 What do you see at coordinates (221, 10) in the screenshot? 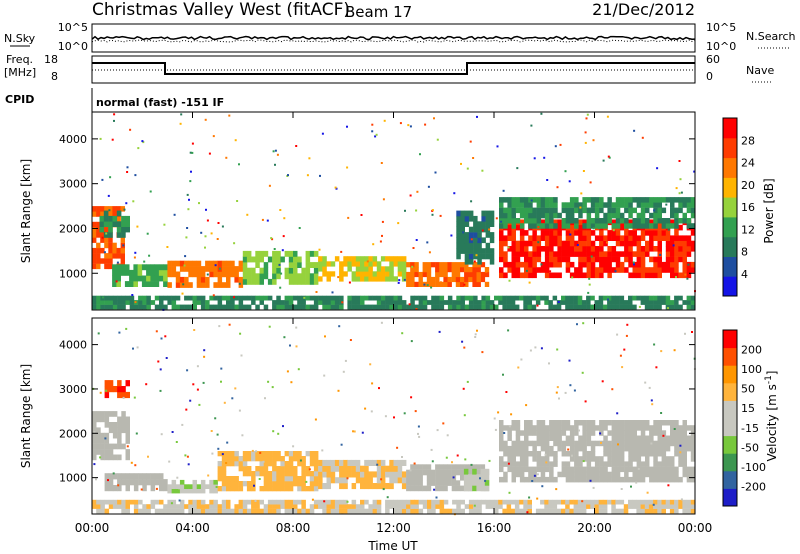
I see `station-title: Christmas Valley West (fitACF)` at bounding box center [221, 10].